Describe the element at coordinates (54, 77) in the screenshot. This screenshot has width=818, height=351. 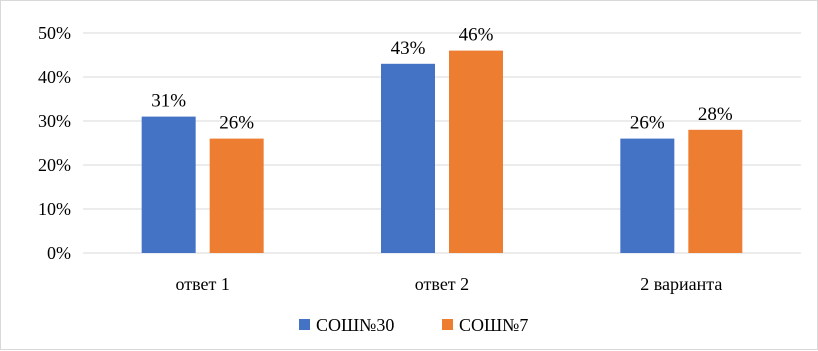
I see `y-tick-label: 40%` at that location.